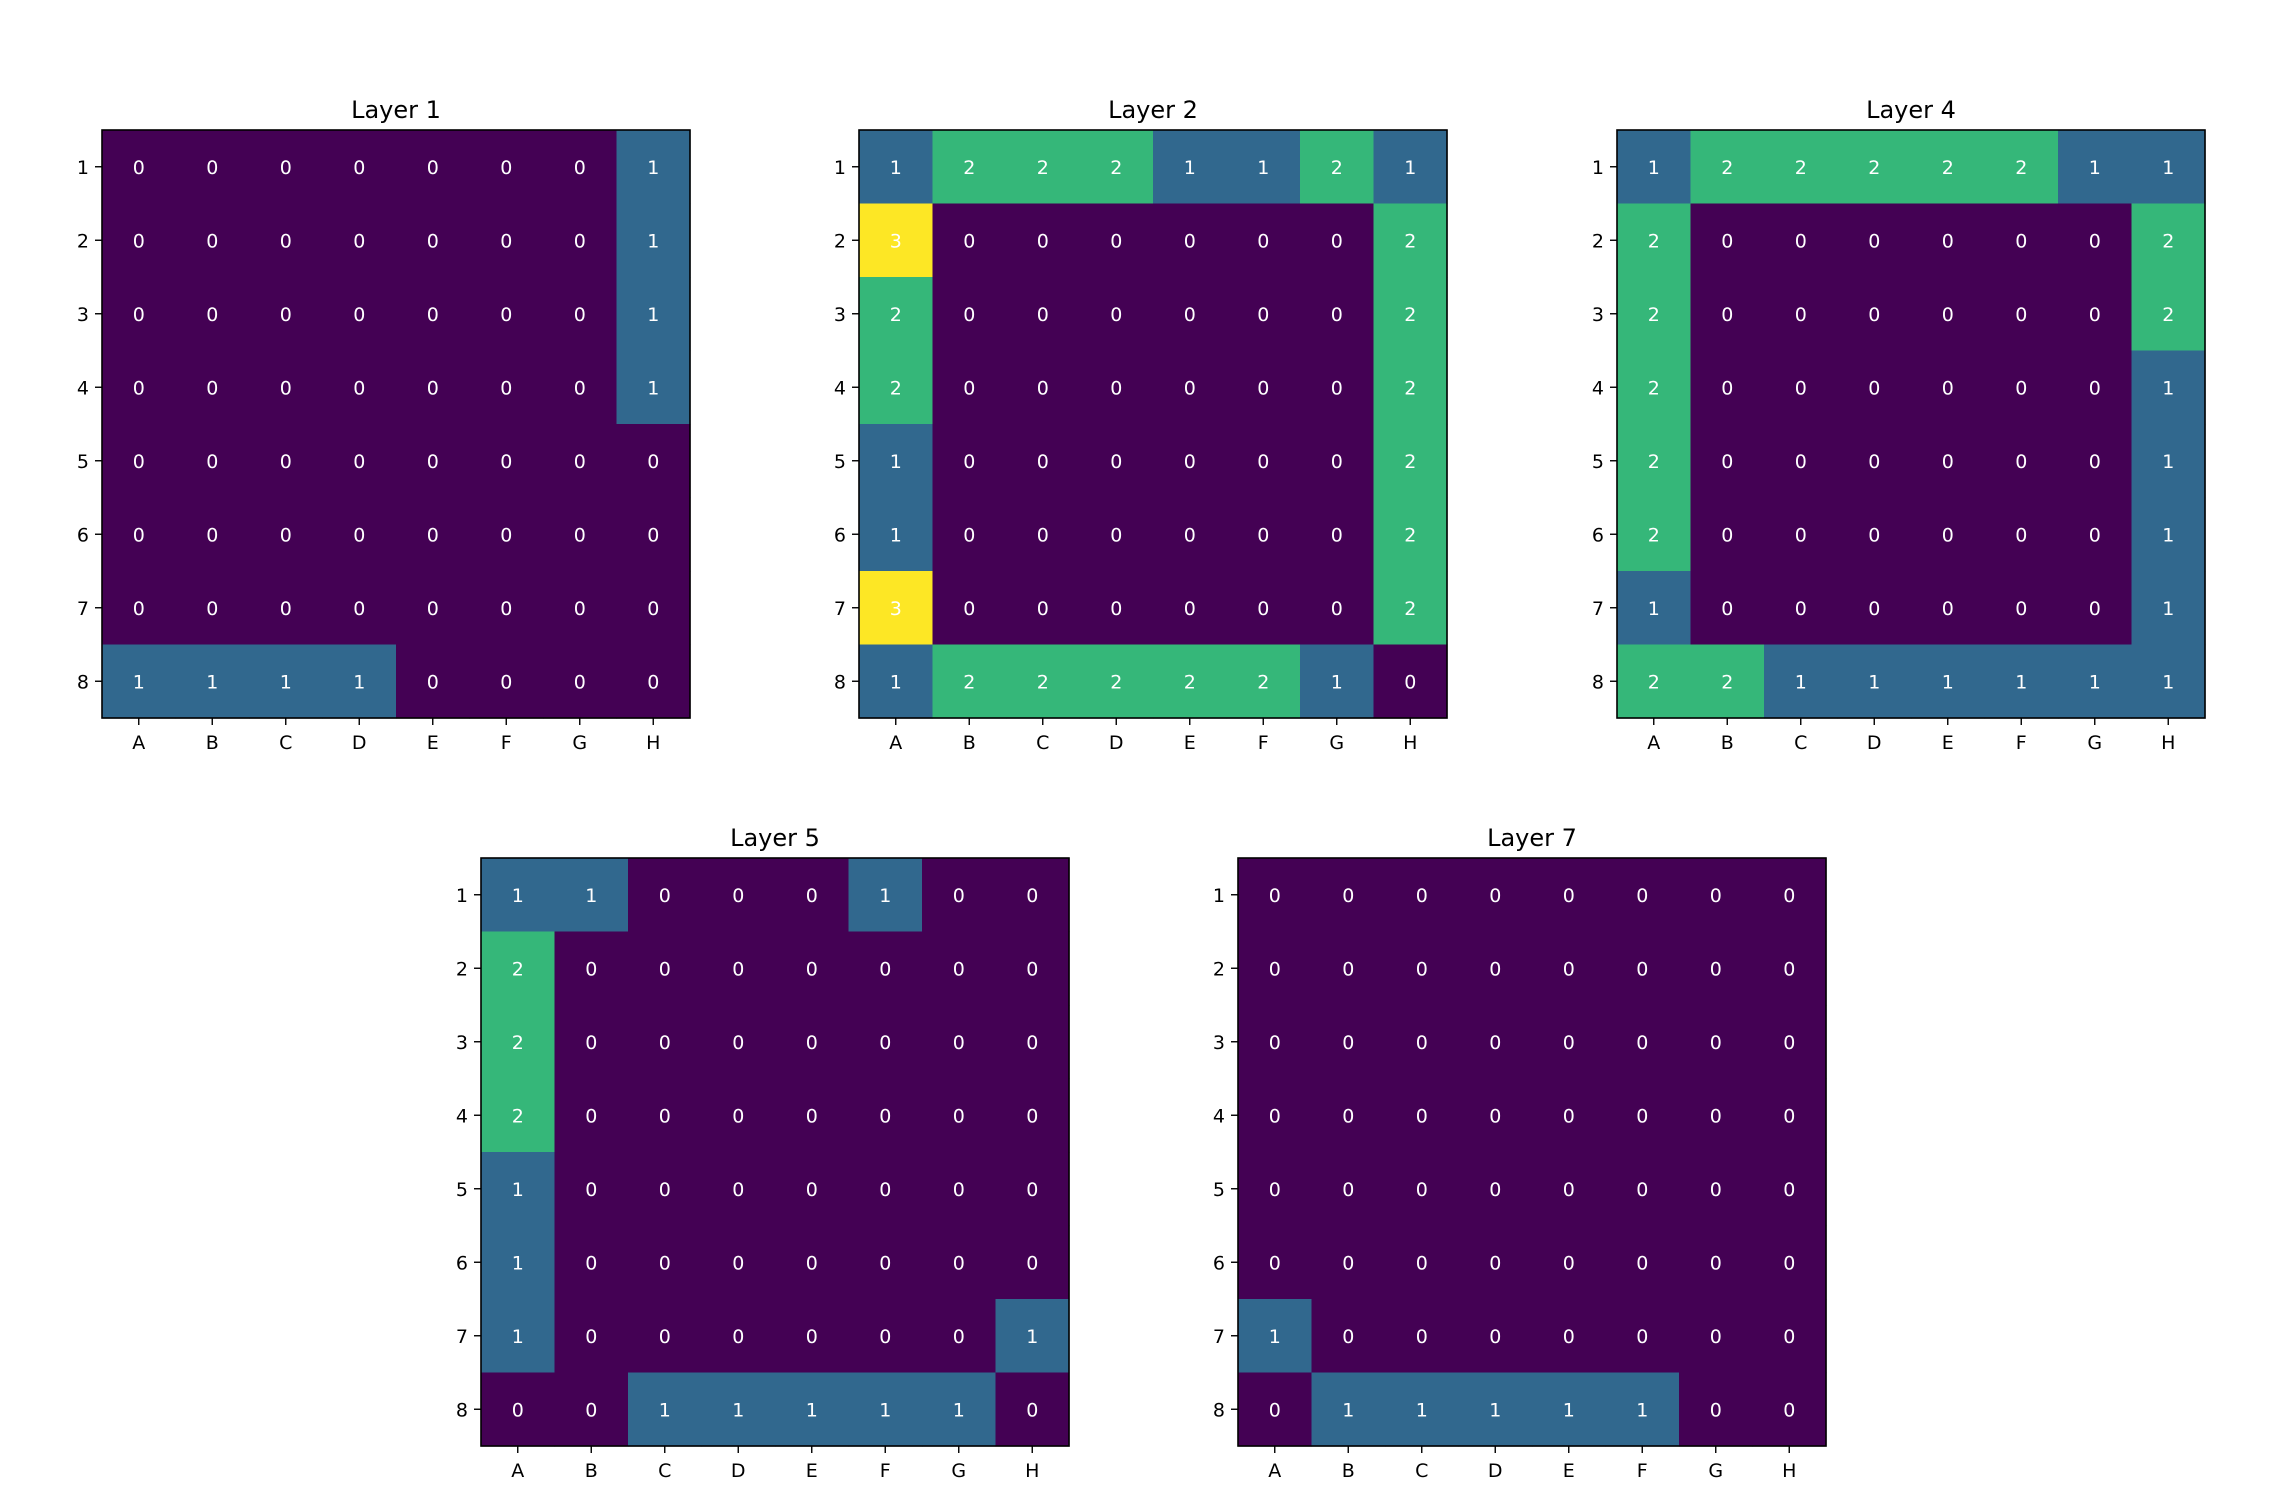 The width and height of the screenshot is (2292, 1512). Describe the element at coordinates (840, 168) in the screenshot. I see `y-tick-label: 1` at that location.